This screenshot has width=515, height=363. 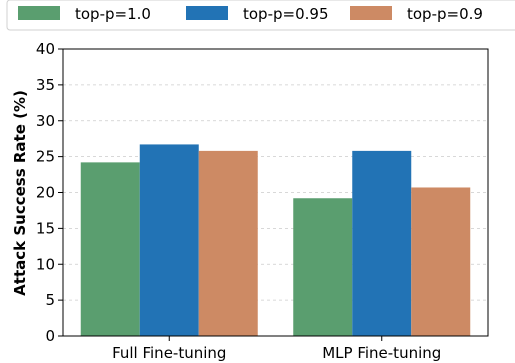 I want to click on x-tick-label: MLP Fine-tuning, so click(x=381, y=353).